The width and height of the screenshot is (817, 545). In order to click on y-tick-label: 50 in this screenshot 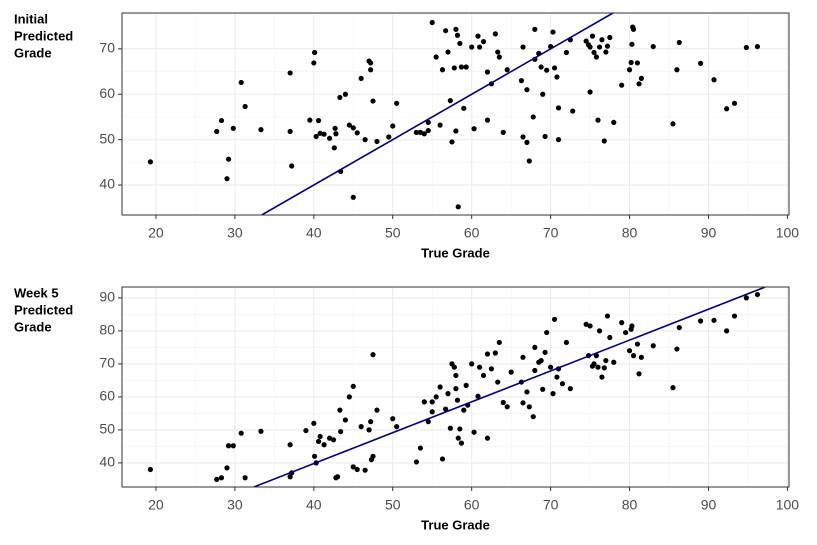, I will do `click(107, 429)`.